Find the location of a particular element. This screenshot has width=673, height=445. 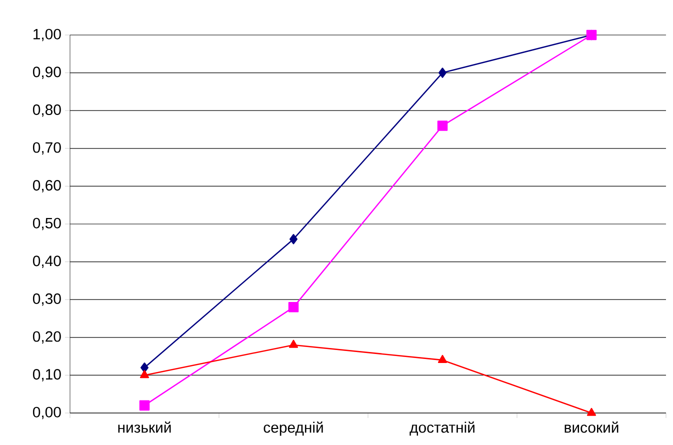

x-tick-label: низький is located at coordinates (144, 427).